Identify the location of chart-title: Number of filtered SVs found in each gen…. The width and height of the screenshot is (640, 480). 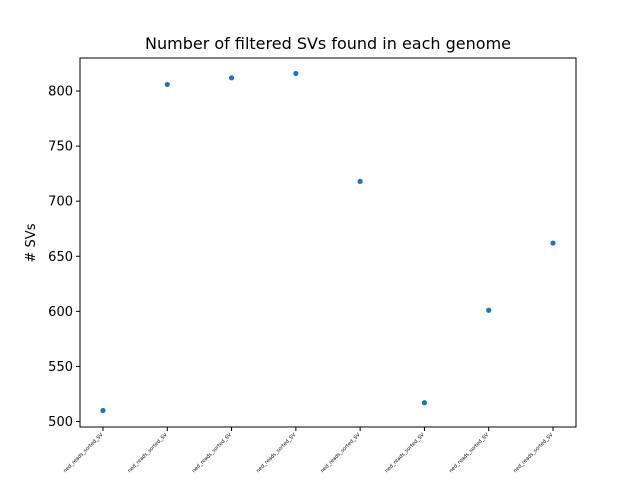
(328, 43).